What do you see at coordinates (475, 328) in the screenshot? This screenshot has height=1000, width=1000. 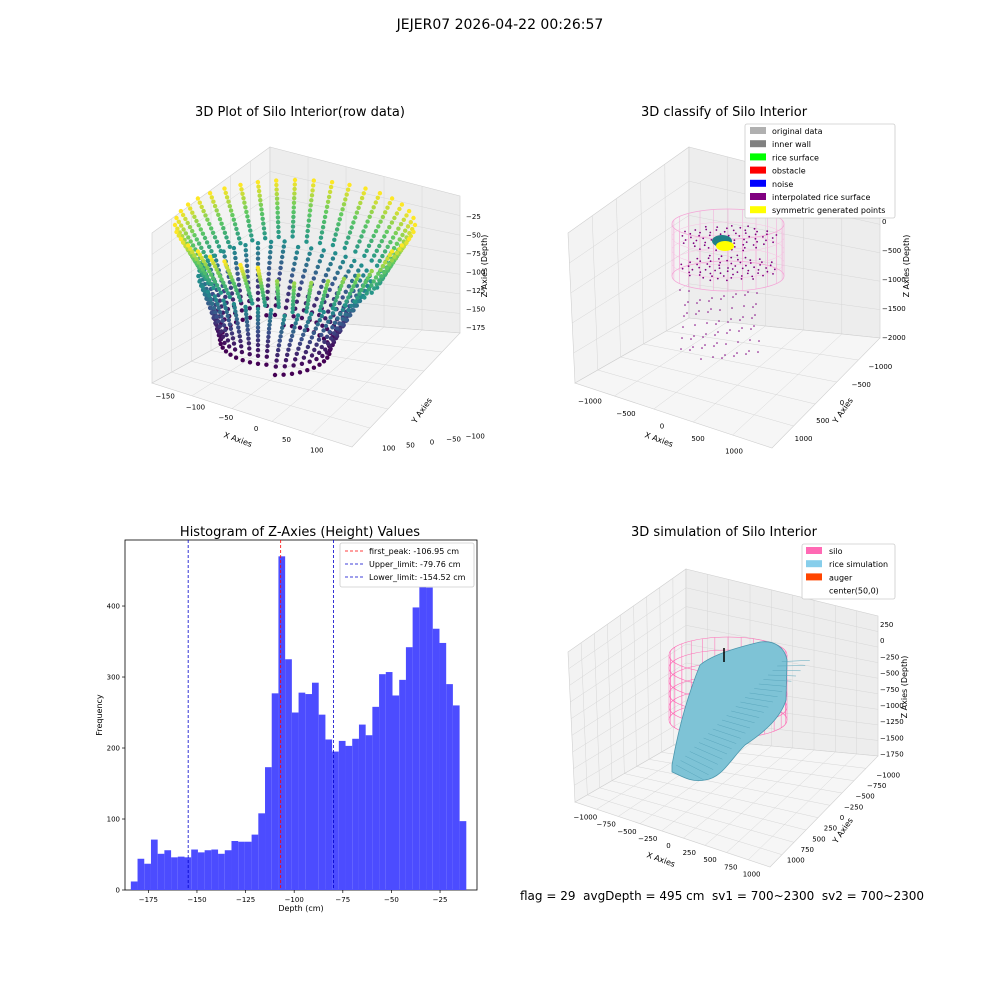 I see `panel1-z-tick-label: −175` at bounding box center [475, 328].